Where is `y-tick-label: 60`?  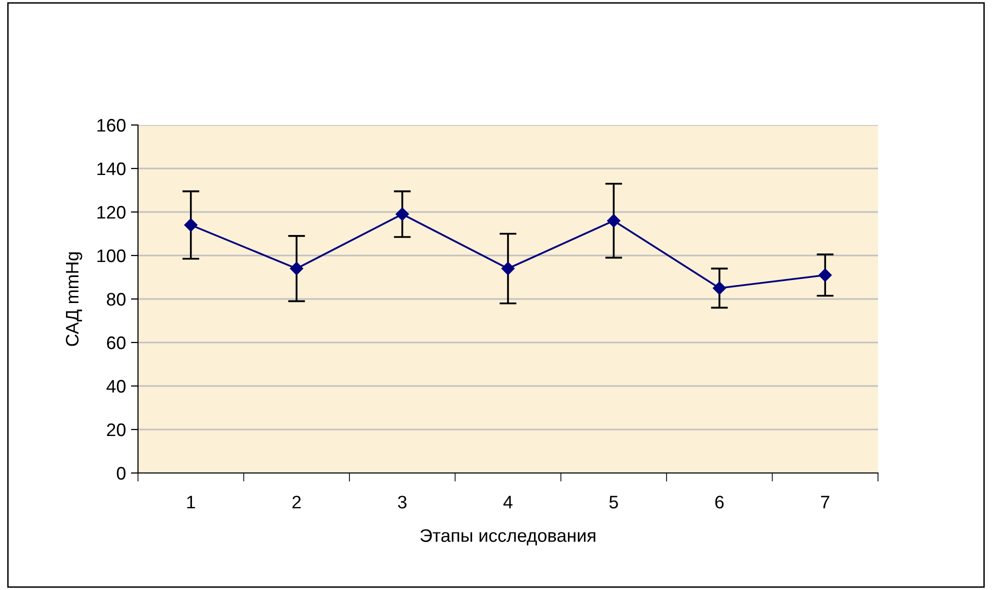
y-tick-label: 60 is located at coordinates (116, 343).